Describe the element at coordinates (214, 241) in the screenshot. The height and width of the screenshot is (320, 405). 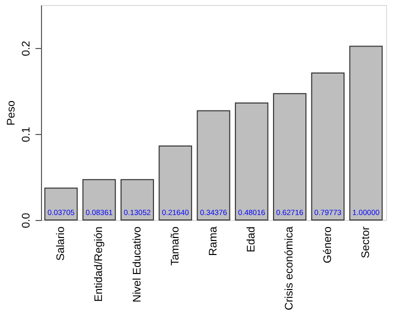
I see `x-tick-label: Rama` at that location.